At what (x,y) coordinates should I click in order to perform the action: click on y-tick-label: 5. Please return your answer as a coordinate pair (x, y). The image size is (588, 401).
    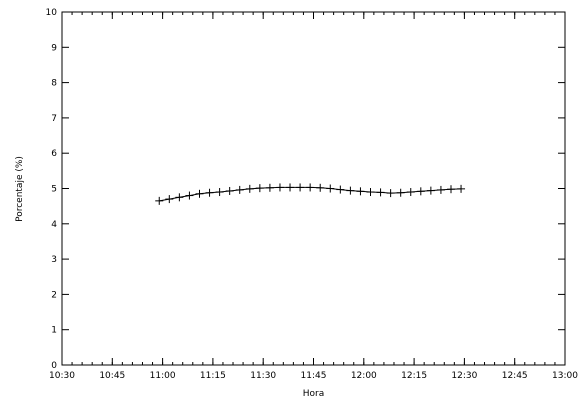
    Looking at the image, I should click on (54, 190).